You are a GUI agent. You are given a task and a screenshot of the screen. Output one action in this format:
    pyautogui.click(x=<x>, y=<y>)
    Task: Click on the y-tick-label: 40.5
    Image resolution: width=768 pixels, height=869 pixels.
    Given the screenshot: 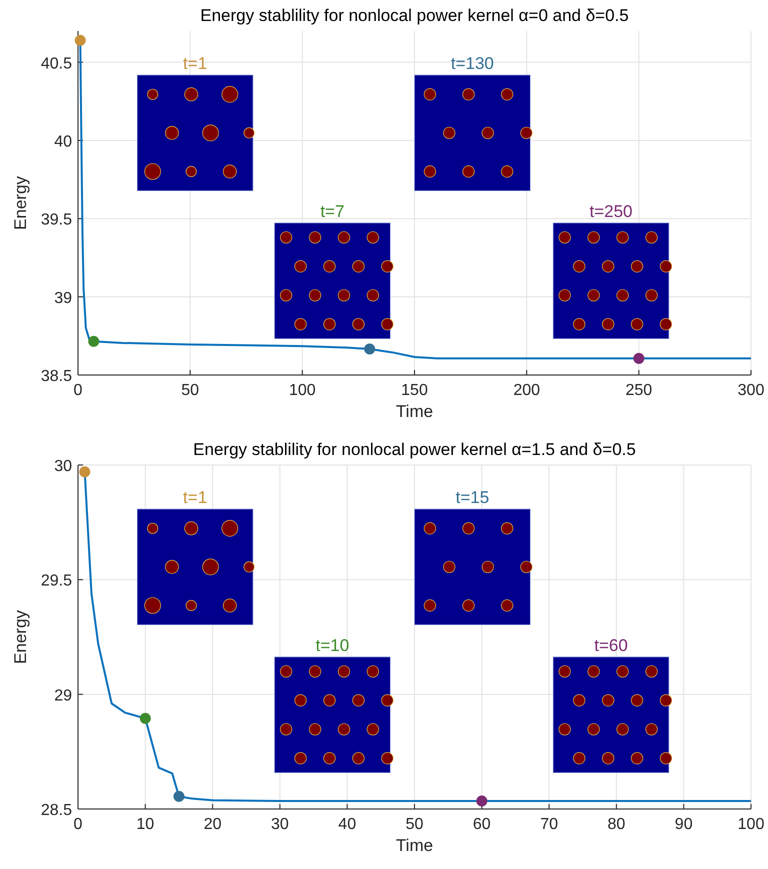 What is the action you would take?
    pyautogui.click(x=56, y=63)
    